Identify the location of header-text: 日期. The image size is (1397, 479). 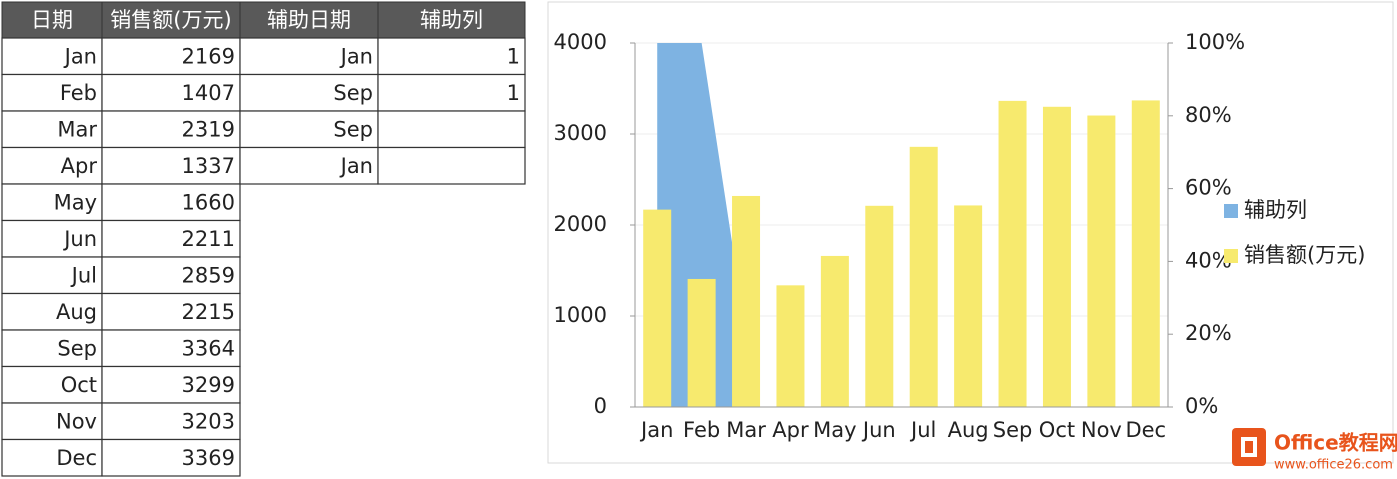
(52, 20).